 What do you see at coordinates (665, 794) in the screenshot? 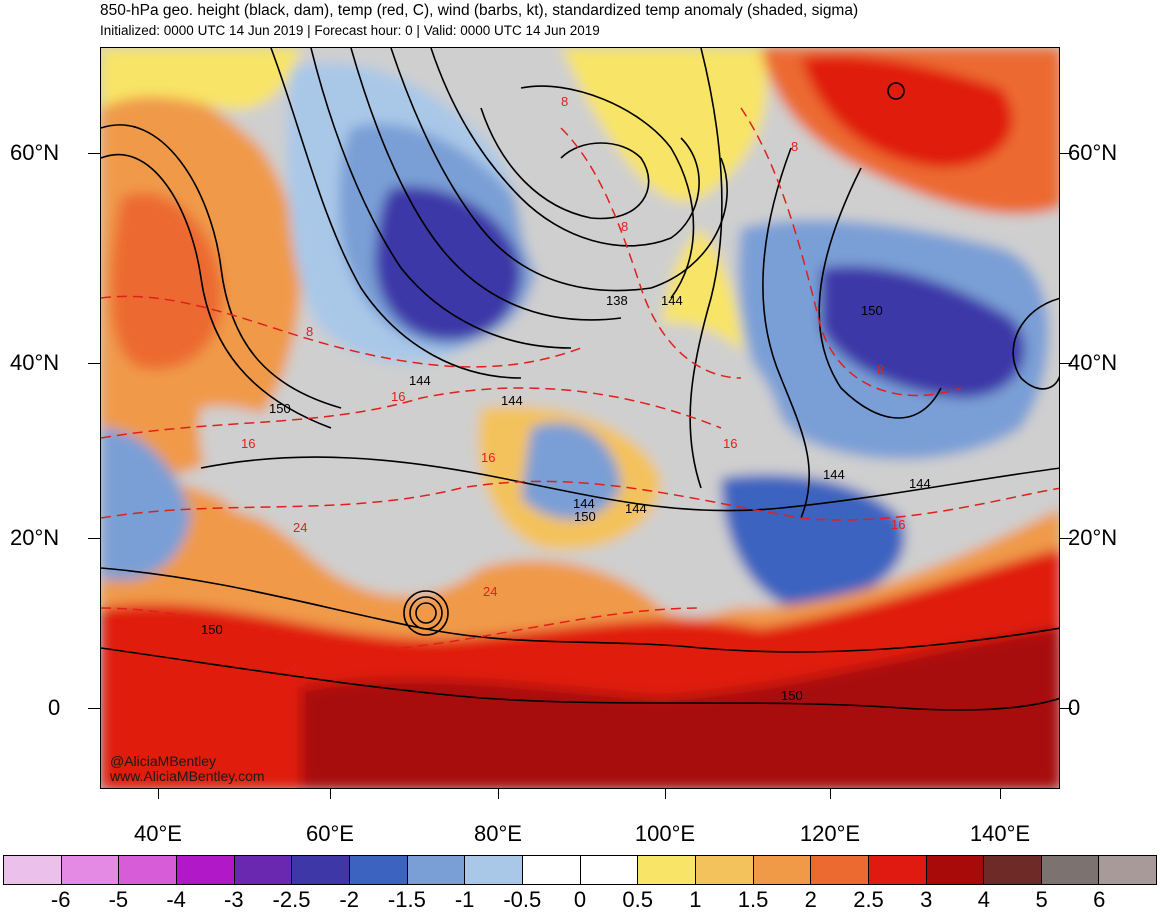
I see `tick-bottom-100e` at bounding box center [665, 794].